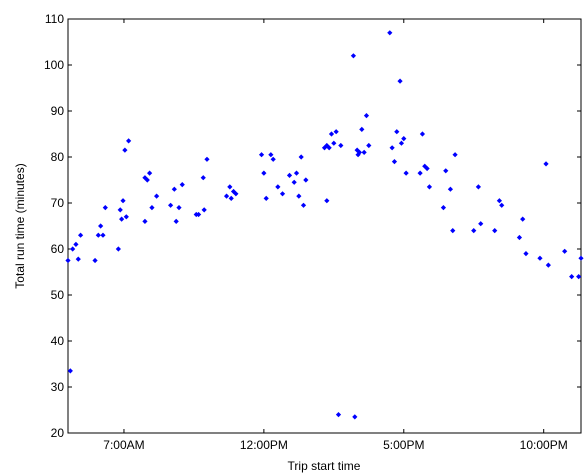 This screenshot has width=584, height=474. What do you see at coordinates (58, 387) in the screenshot?
I see `y-tick-label: 30` at bounding box center [58, 387].